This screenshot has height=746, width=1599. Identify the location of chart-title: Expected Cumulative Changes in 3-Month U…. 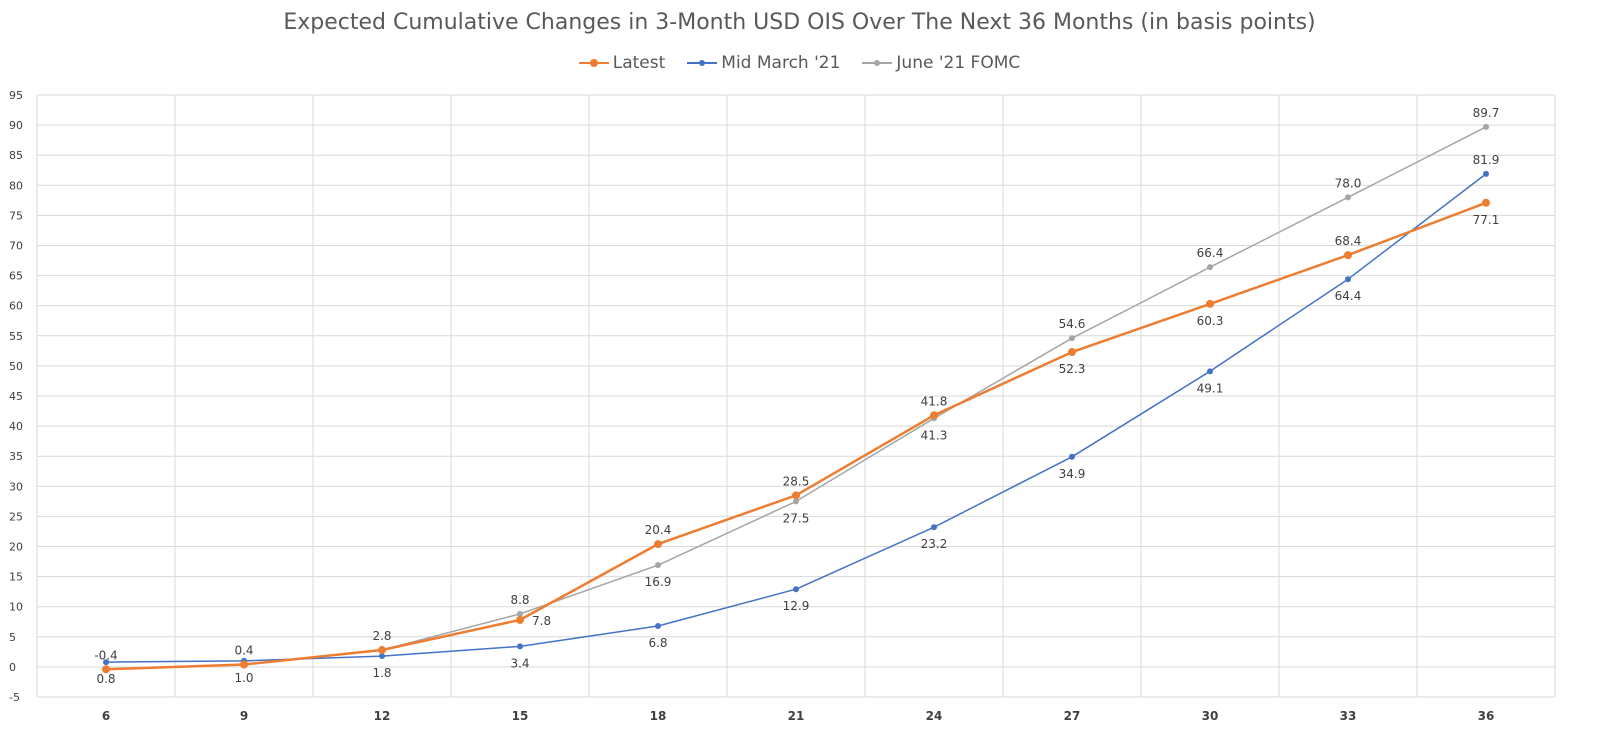
(799, 22).